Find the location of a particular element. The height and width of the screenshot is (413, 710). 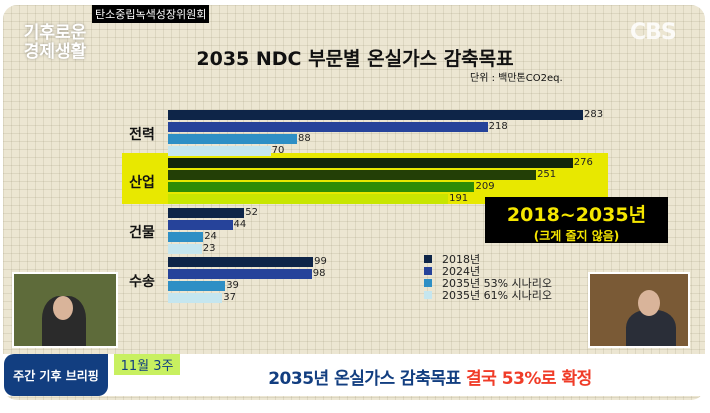

chart-legend: 2018년 2024년 2035년 53% 시나리오 2035년 61% 시나리오 is located at coordinates (488, 277).